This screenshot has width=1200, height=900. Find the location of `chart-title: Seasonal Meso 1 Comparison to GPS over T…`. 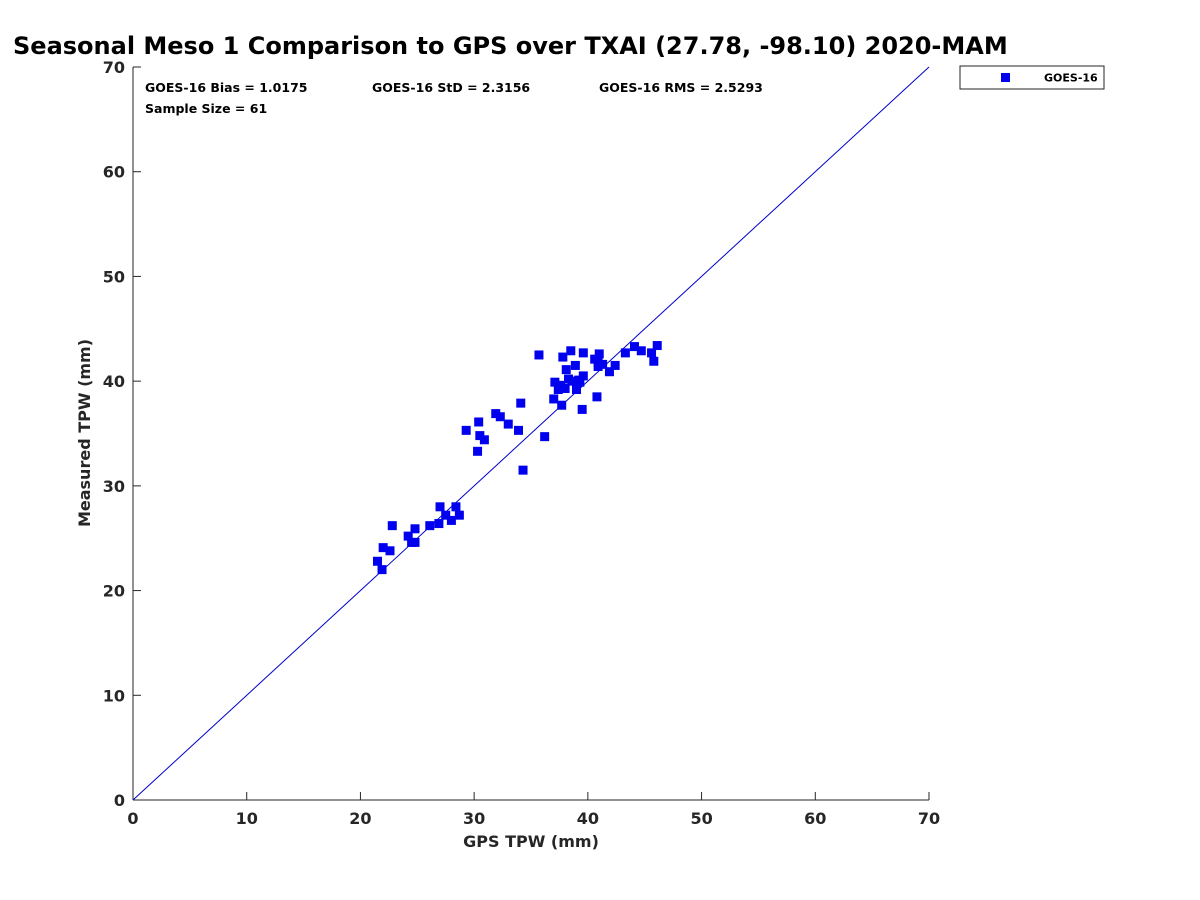

chart-title: Seasonal Meso 1 Comparison to GPS over T… is located at coordinates (510, 46).